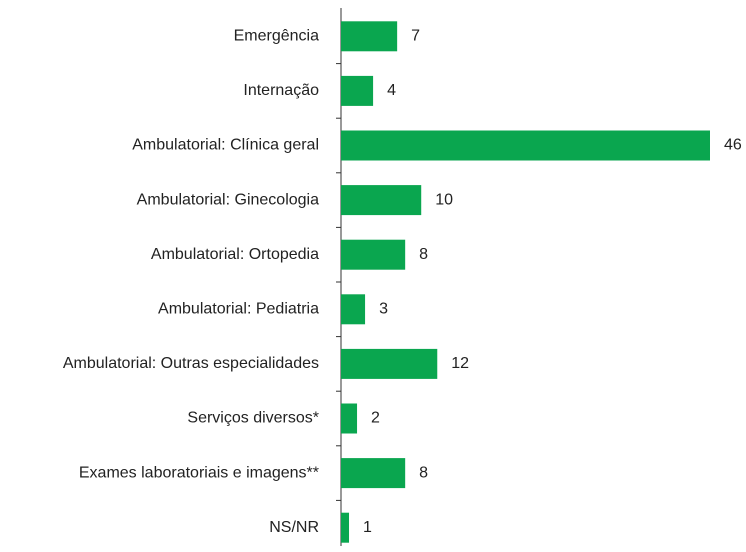  Describe the element at coordinates (415, 36) in the screenshot. I see `value-label: 7` at that location.